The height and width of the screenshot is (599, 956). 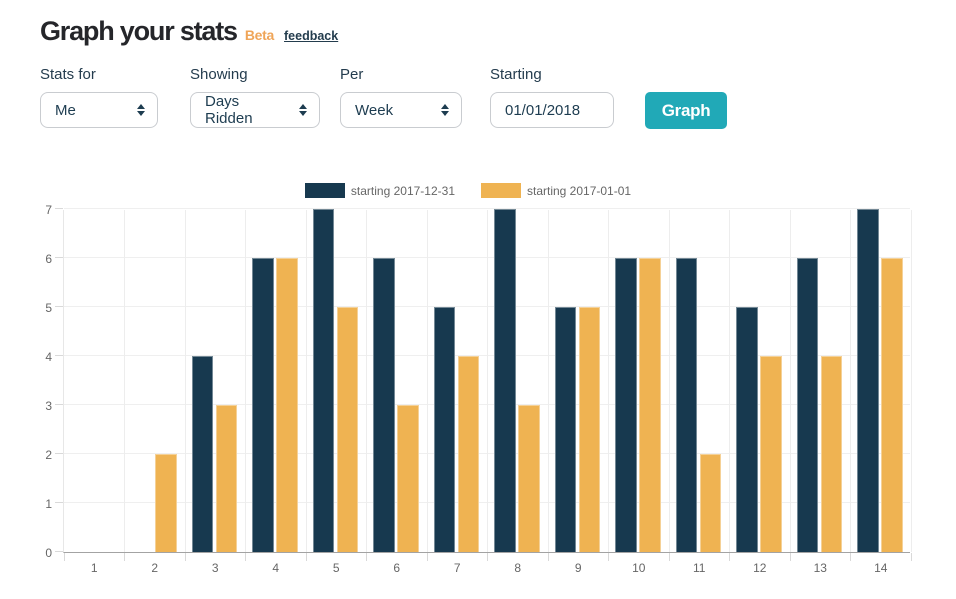 I want to click on starting-field: Starting, so click(x=552, y=97).